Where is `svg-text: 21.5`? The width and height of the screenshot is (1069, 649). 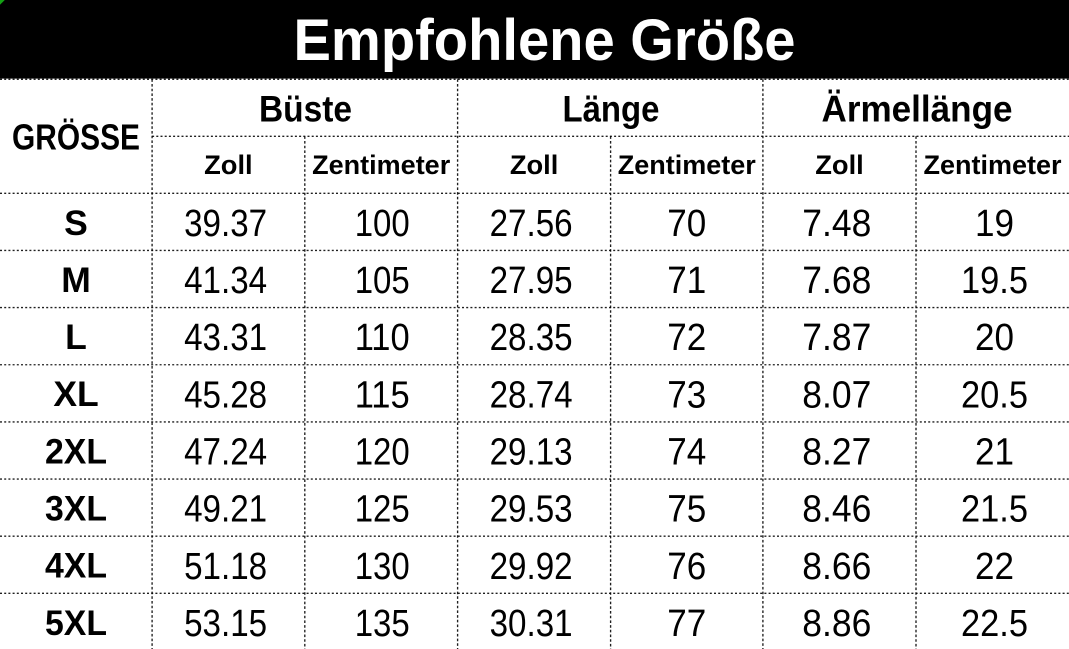
svg-text: 21.5 is located at coordinates (994, 510).